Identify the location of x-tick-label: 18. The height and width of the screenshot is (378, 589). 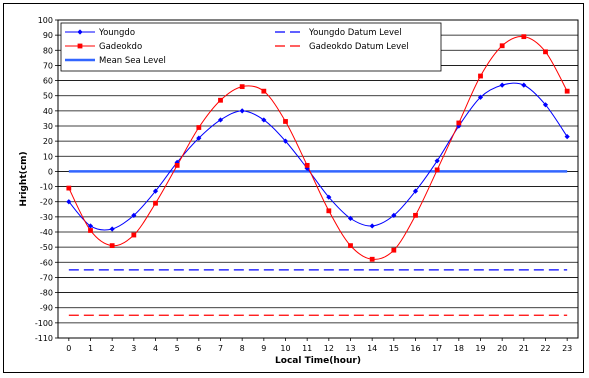
(459, 348).